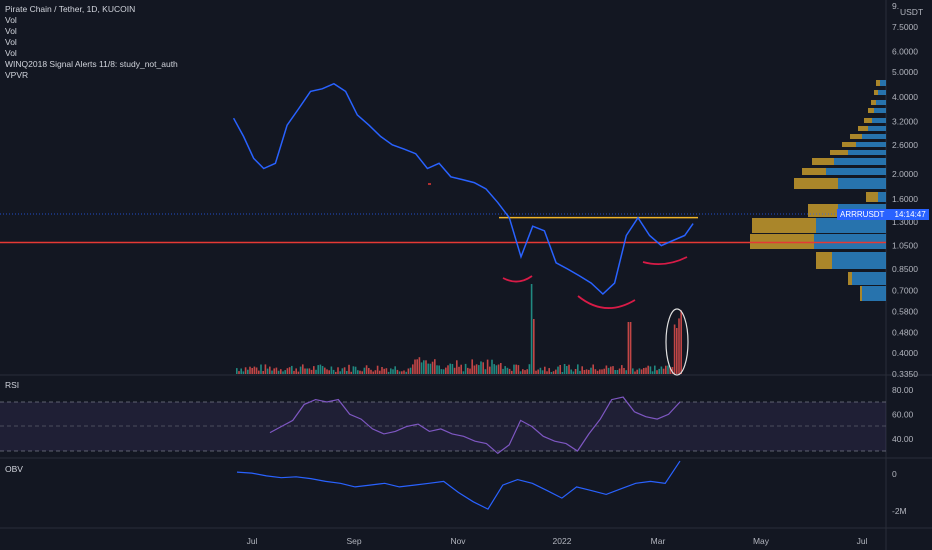 The height and width of the screenshot is (550, 932). What do you see at coordinates (677, 342) in the screenshot?
I see `volume-highlight-ellipse` at bounding box center [677, 342].